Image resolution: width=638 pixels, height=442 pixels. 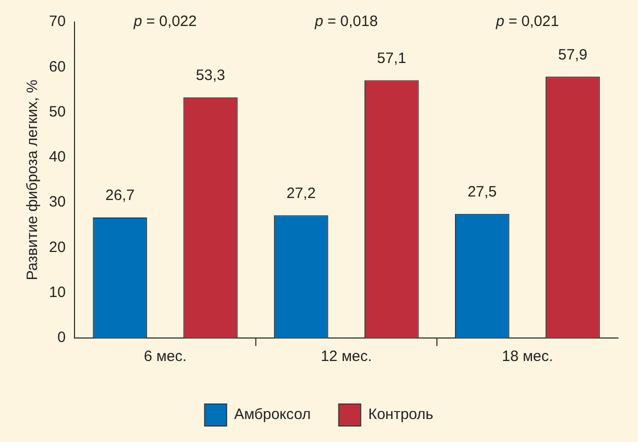 I want to click on legend-label: Контроль, so click(x=401, y=415).